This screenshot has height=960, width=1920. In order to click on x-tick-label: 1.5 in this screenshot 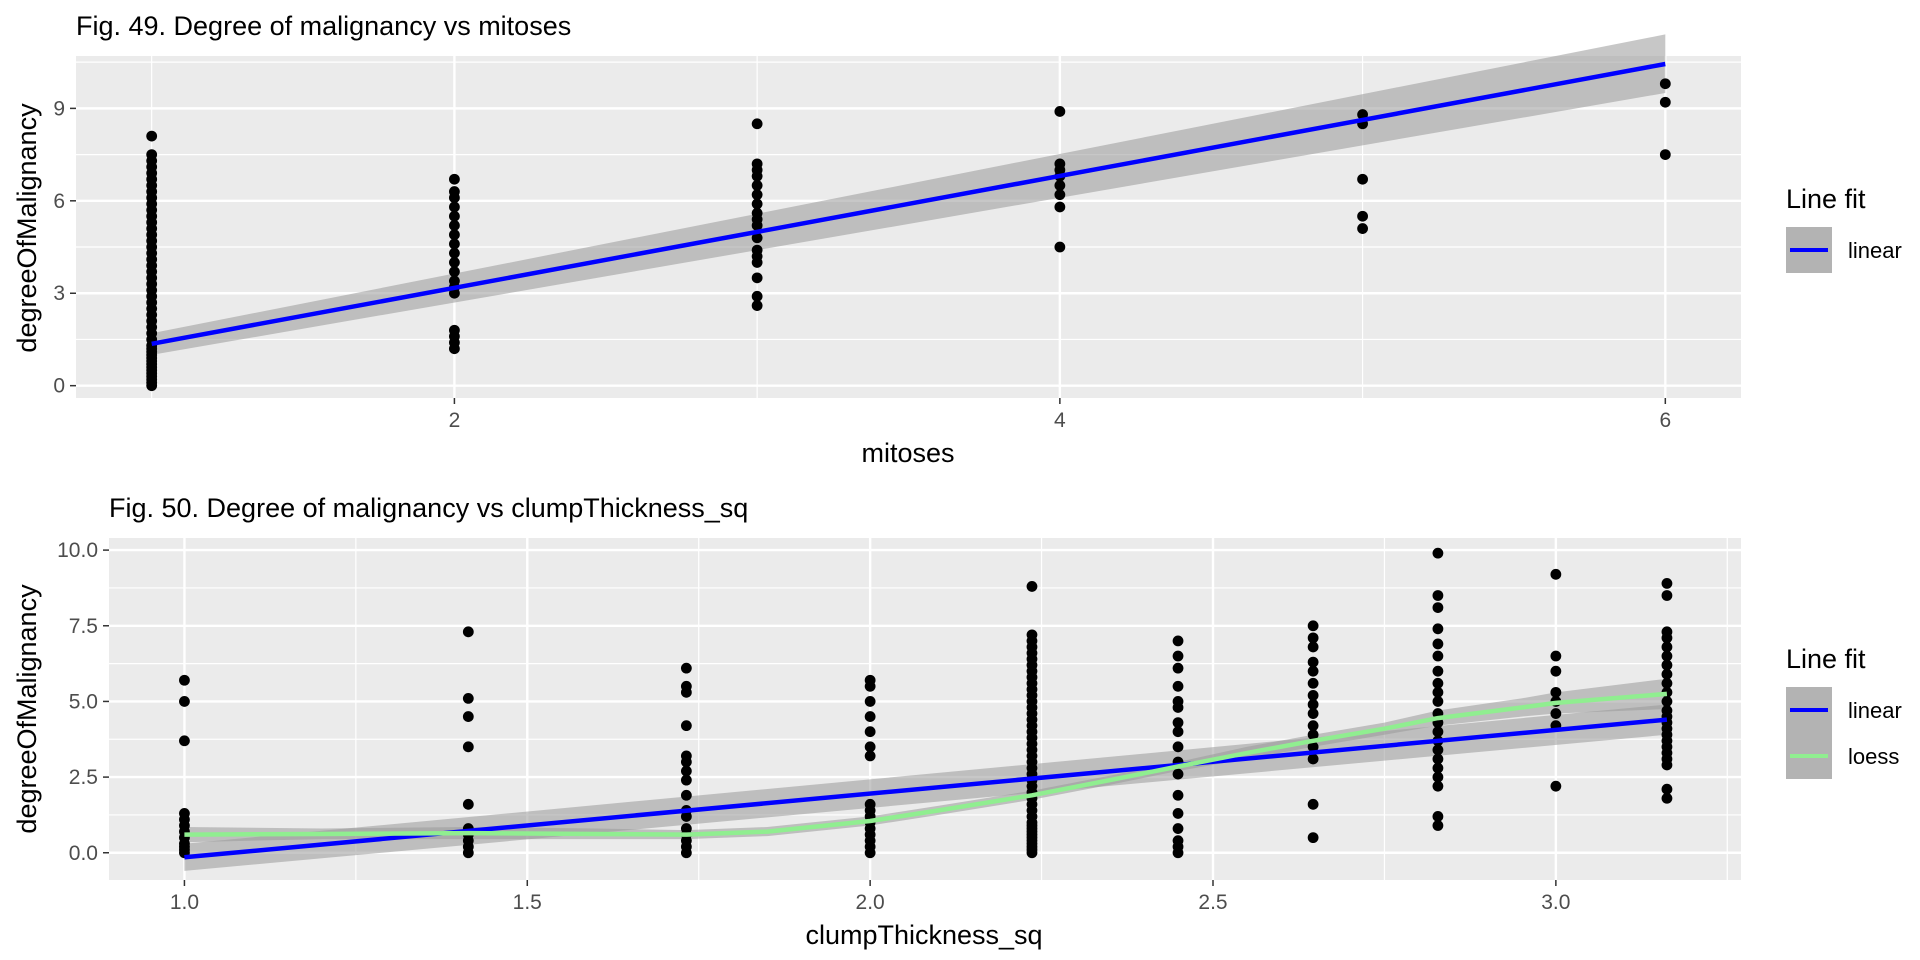, I will do `click(527, 902)`.